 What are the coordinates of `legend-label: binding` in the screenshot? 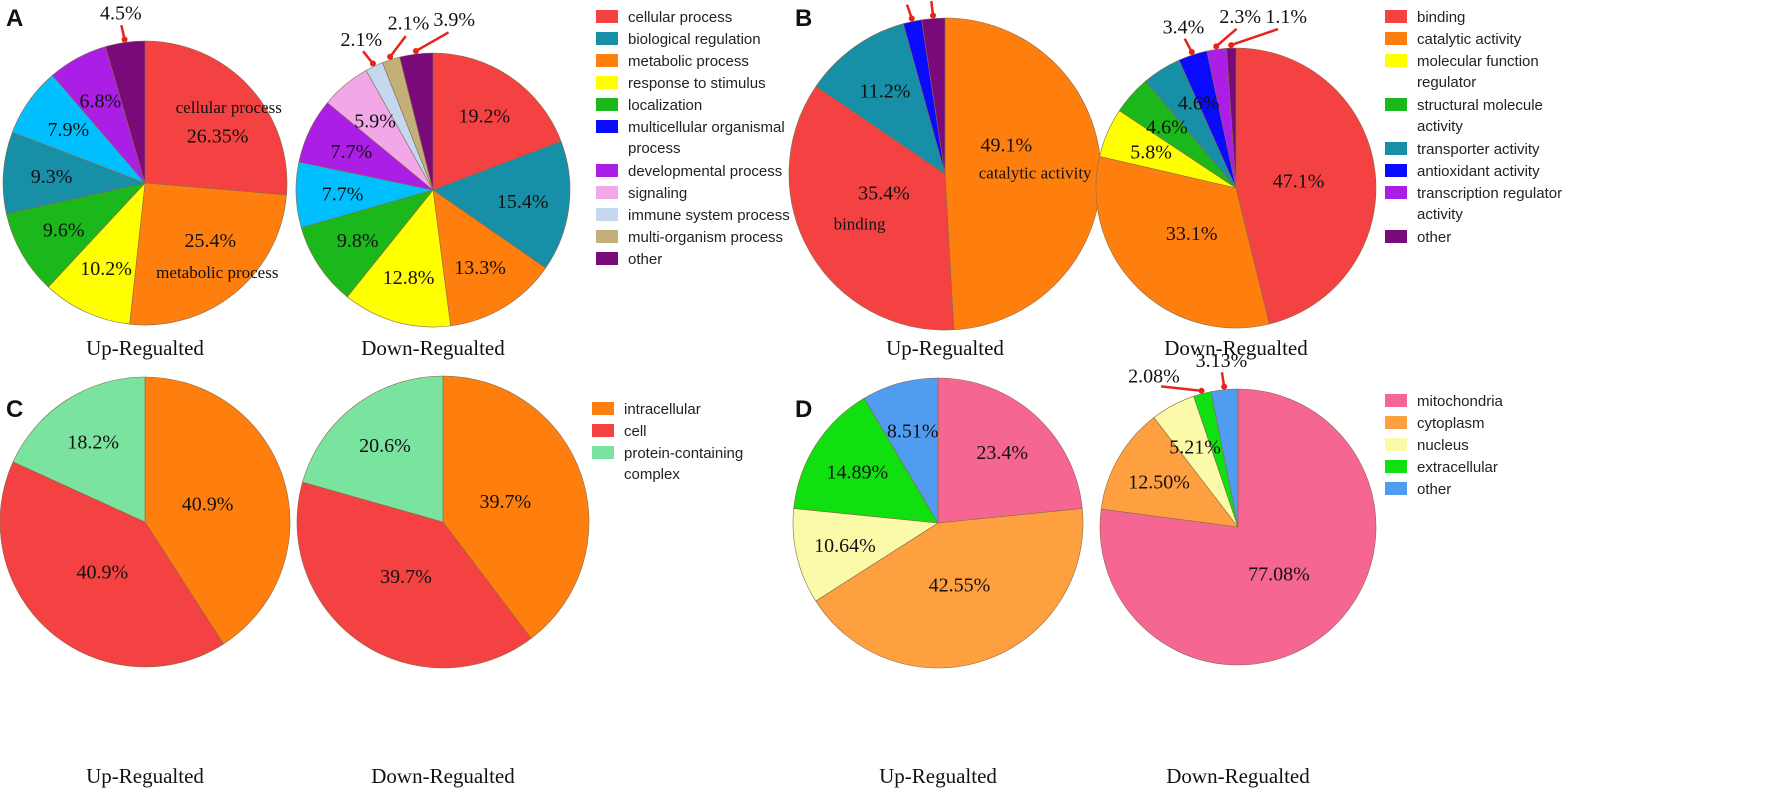 It's located at (1441, 17).